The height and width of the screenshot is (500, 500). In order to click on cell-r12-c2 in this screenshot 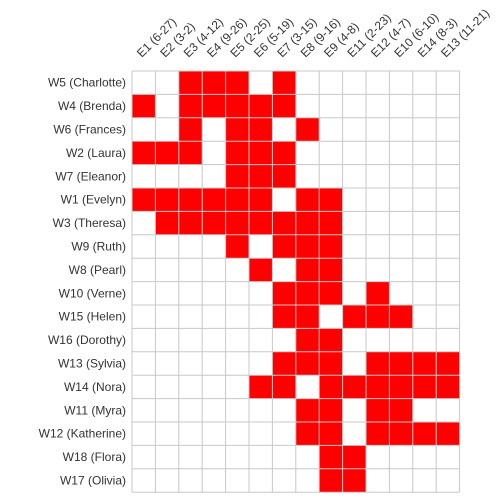, I will do `click(167, 340)`.